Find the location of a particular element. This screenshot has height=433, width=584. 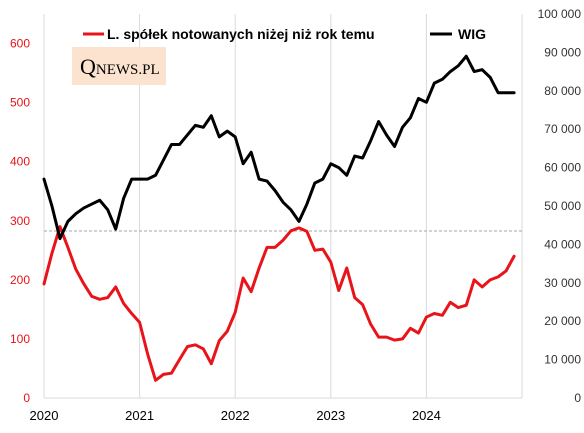

x-tick-label: 2024 is located at coordinates (426, 415).